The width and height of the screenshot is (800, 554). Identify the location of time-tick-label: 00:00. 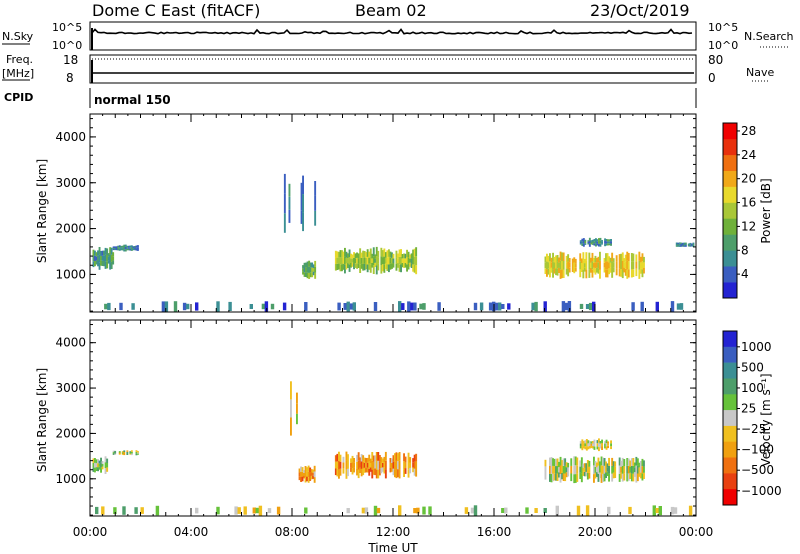
(90, 532).